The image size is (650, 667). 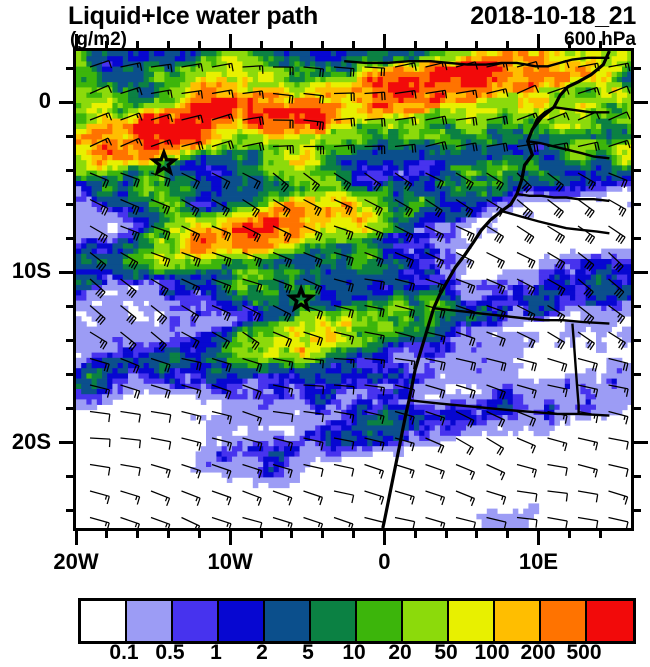 What do you see at coordinates (31, 441) in the screenshot?
I see `y-axis-label: 20S` at bounding box center [31, 441].